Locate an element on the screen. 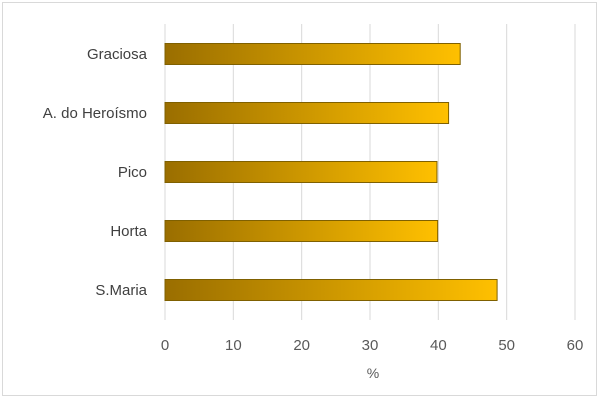 The height and width of the screenshot is (399, 600). category-label: A. do Heroísmo is located at coordinates (95, 113).